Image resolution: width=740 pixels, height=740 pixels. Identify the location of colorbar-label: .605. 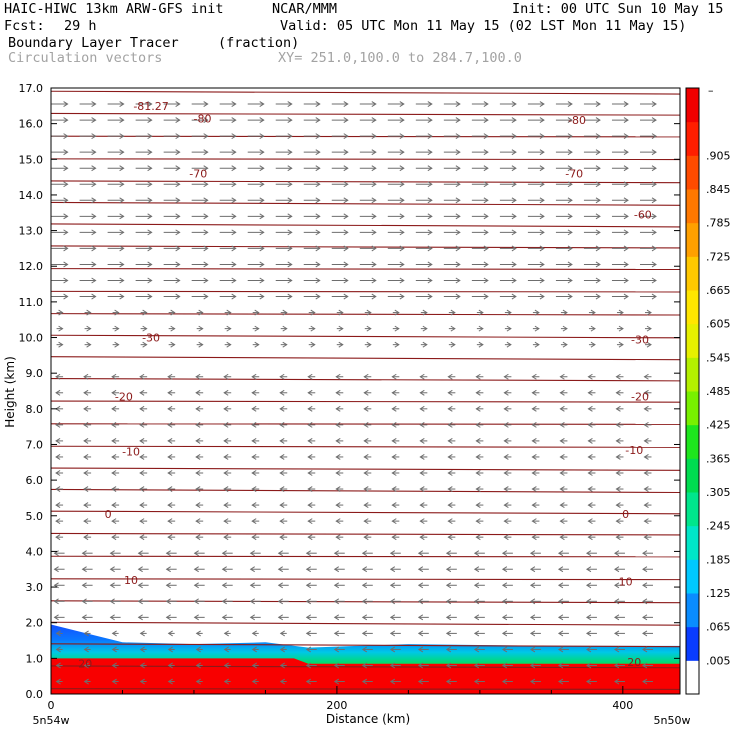
(718, 324).